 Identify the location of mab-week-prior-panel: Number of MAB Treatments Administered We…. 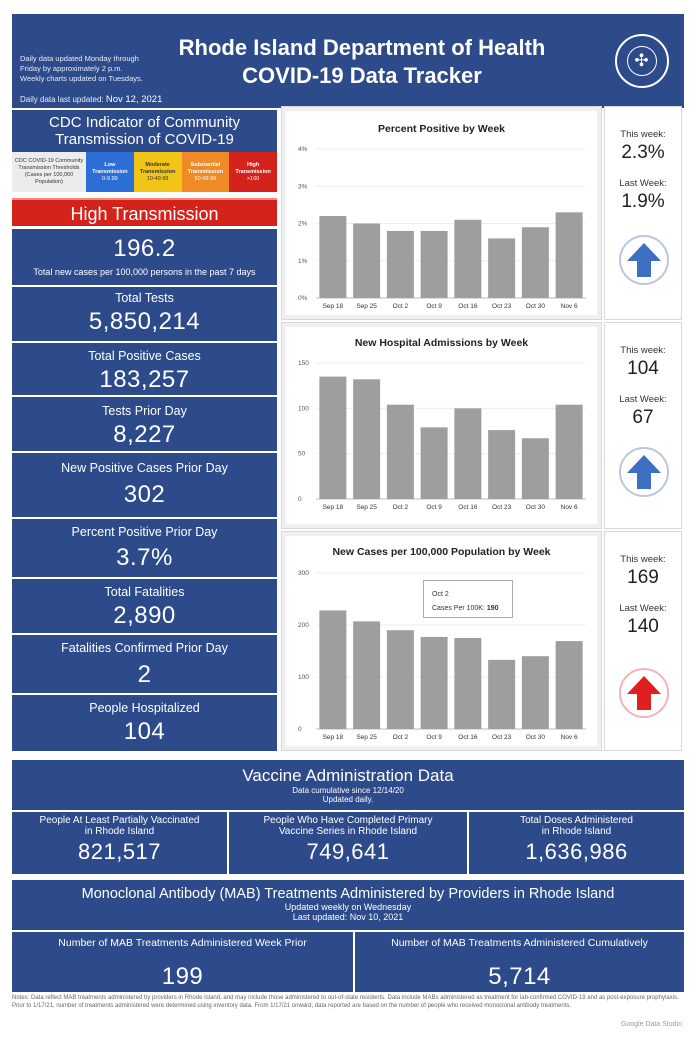
(182, 962).